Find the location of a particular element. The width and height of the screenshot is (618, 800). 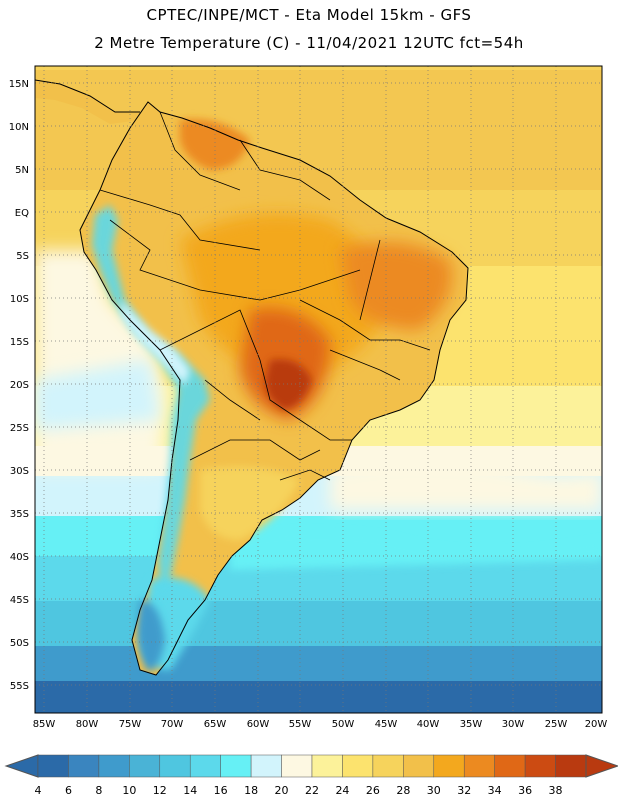

lat-label: 20S is located at coordinates (19, 385).